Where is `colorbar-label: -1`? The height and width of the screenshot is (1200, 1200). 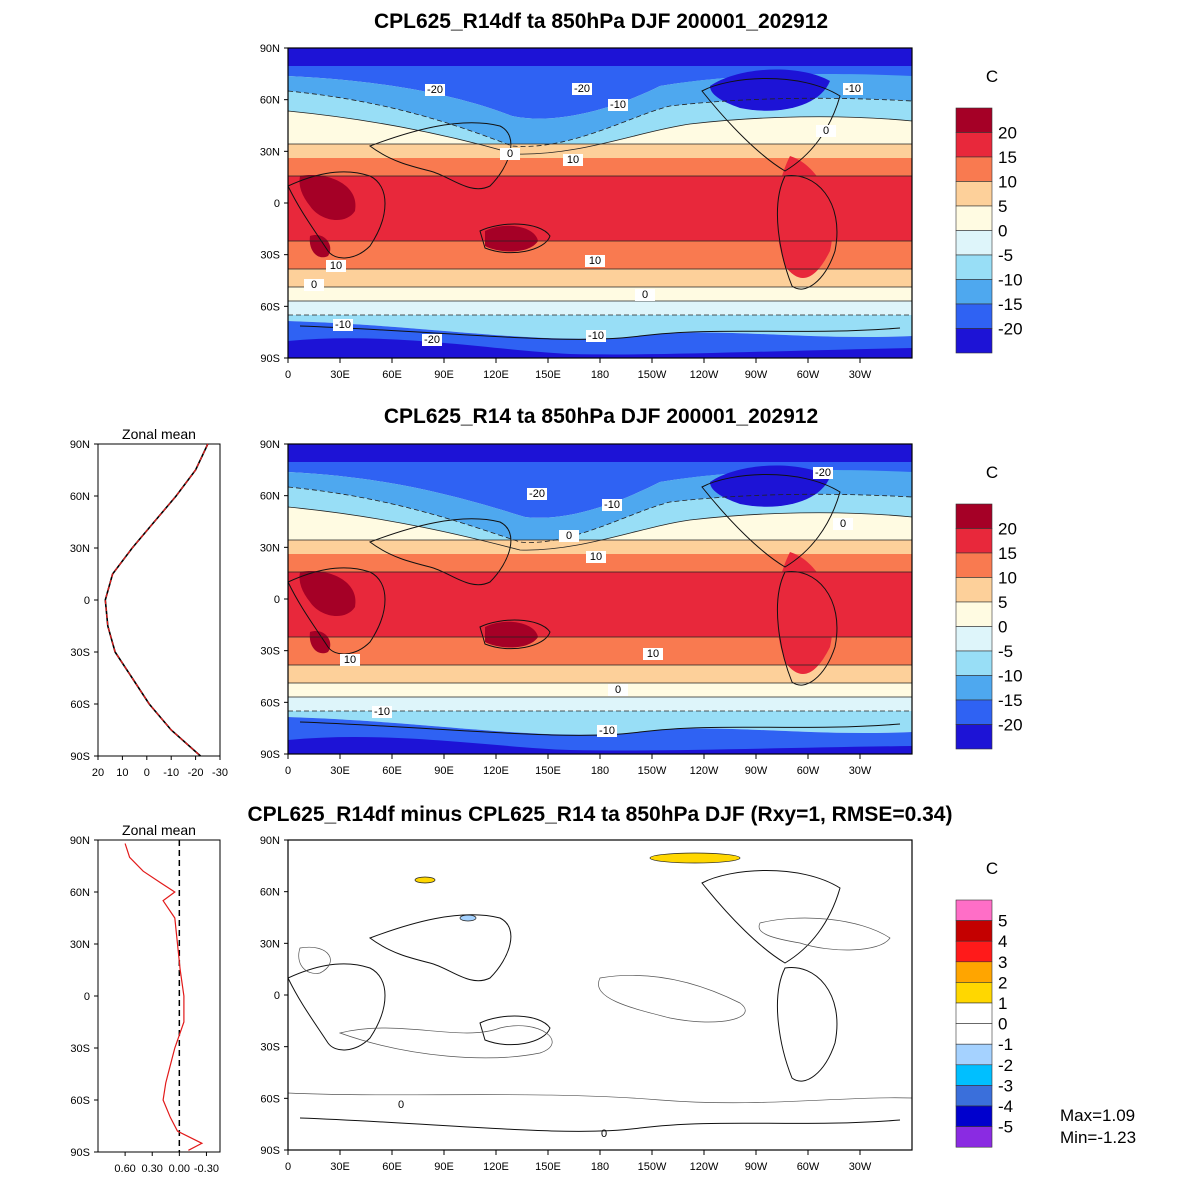
colorbar-label: -1 is located at coordinates (1005, 1044).